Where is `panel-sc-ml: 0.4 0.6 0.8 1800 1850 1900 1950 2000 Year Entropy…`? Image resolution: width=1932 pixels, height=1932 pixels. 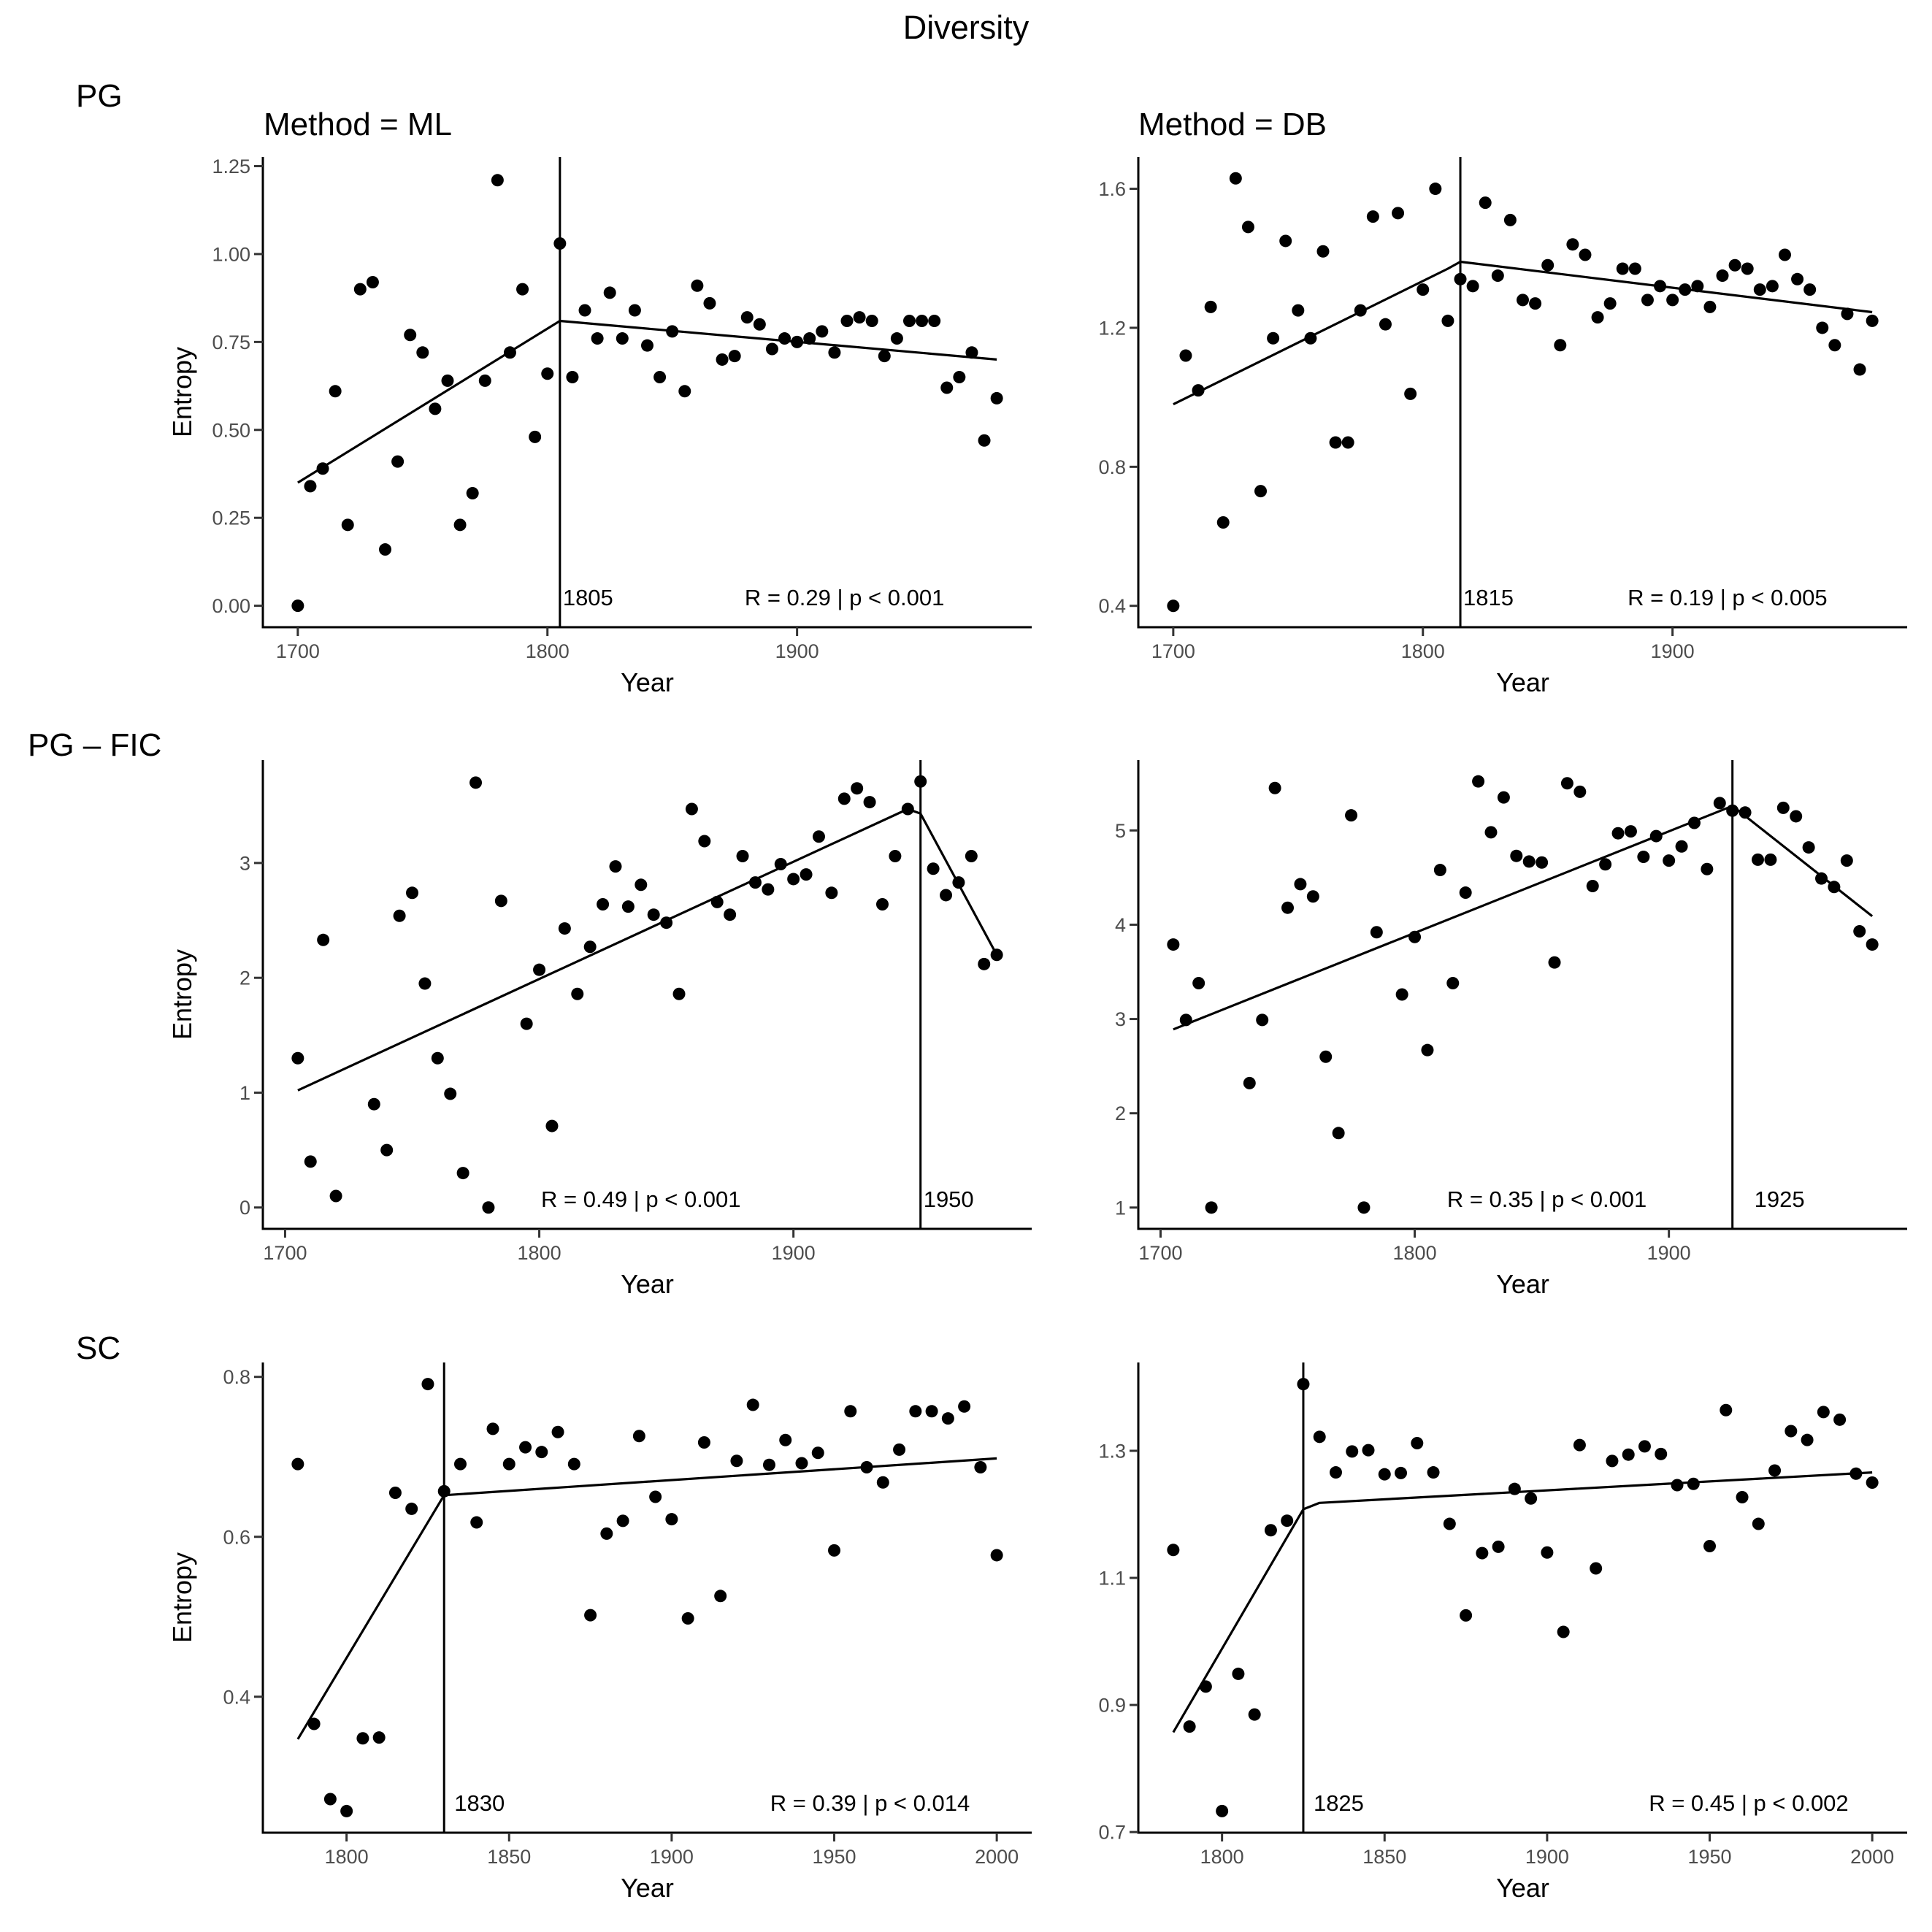 panel-sc-ml: 0.4 0.6 0.8 1800 1850 1900 1950 2000 Year Entropy… is located at coordinates (599, 1632).